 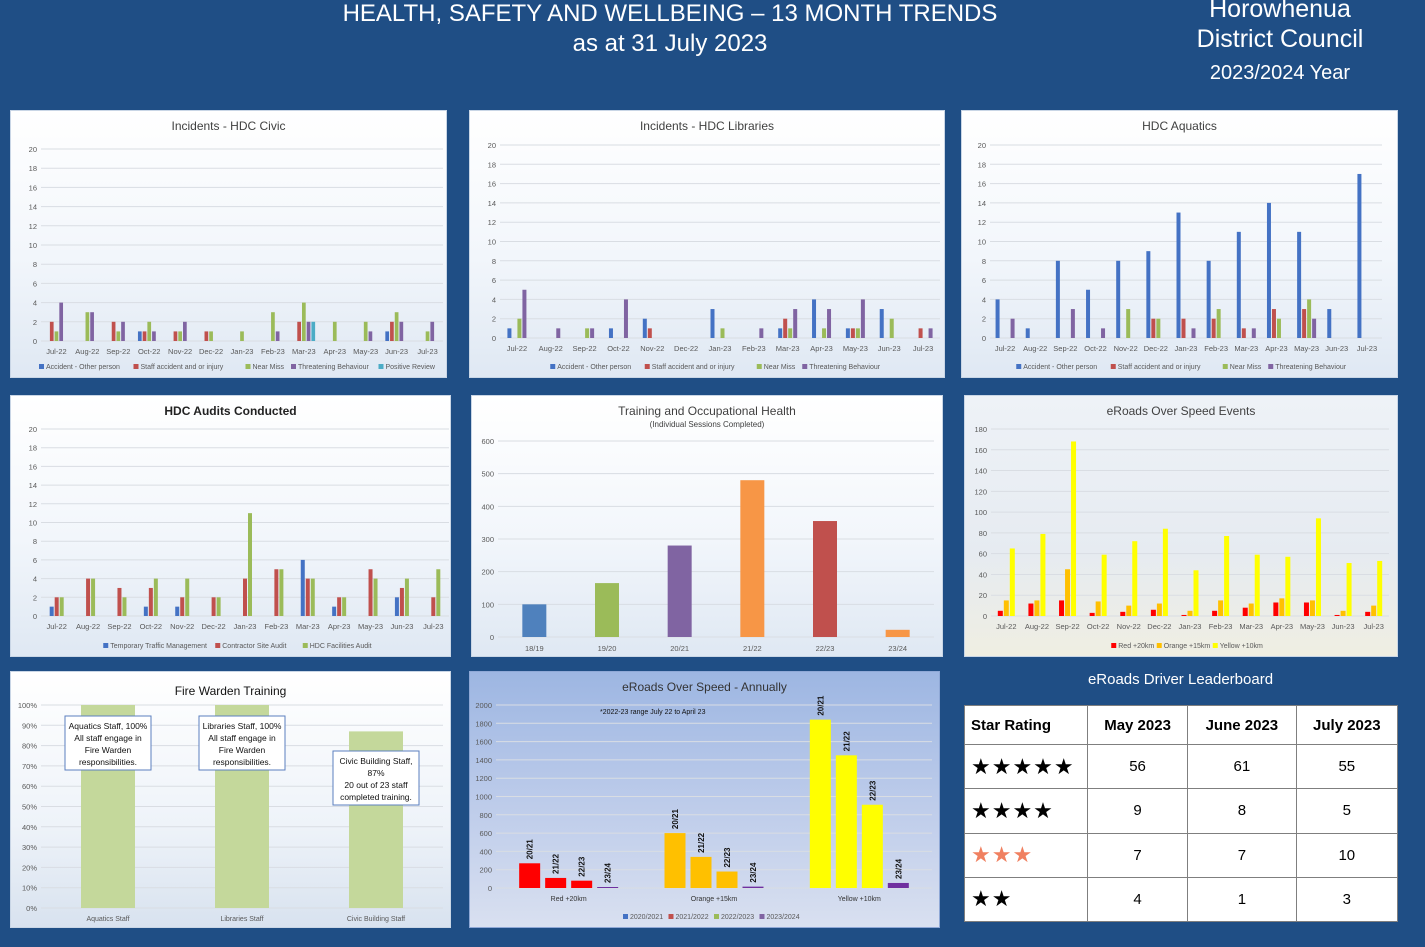 I want to click on y-tick-label: 80, so click(x=983, y=533).